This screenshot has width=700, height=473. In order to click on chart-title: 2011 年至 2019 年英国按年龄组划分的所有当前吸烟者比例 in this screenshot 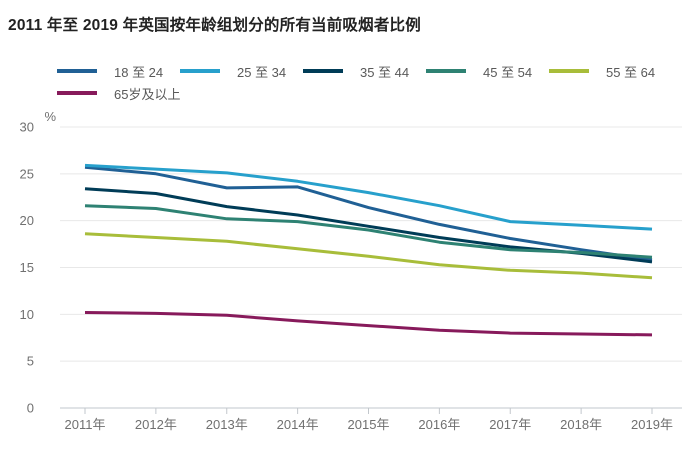, I will do `click(214, 25)`.